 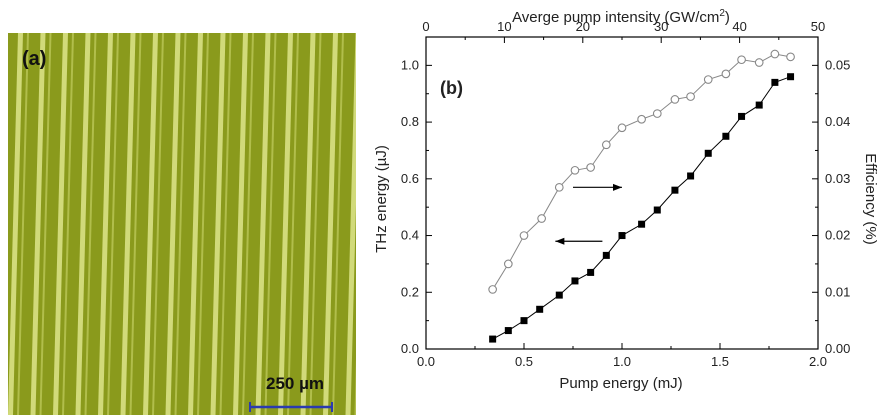 I want to click on x-tick-label: 1.5, so click(x=720, y=361).